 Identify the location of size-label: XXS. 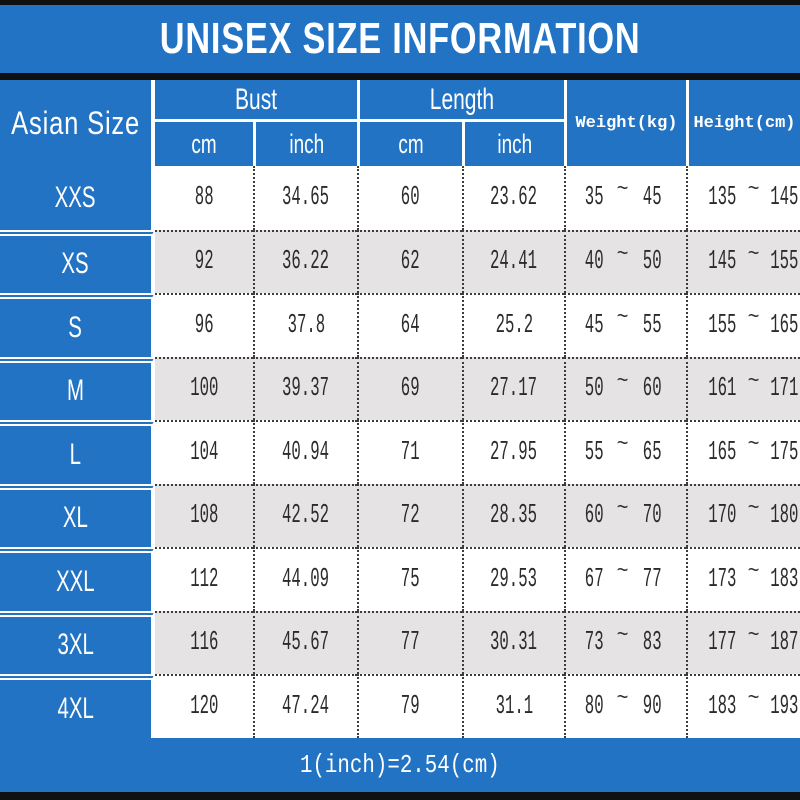
(75, 197).